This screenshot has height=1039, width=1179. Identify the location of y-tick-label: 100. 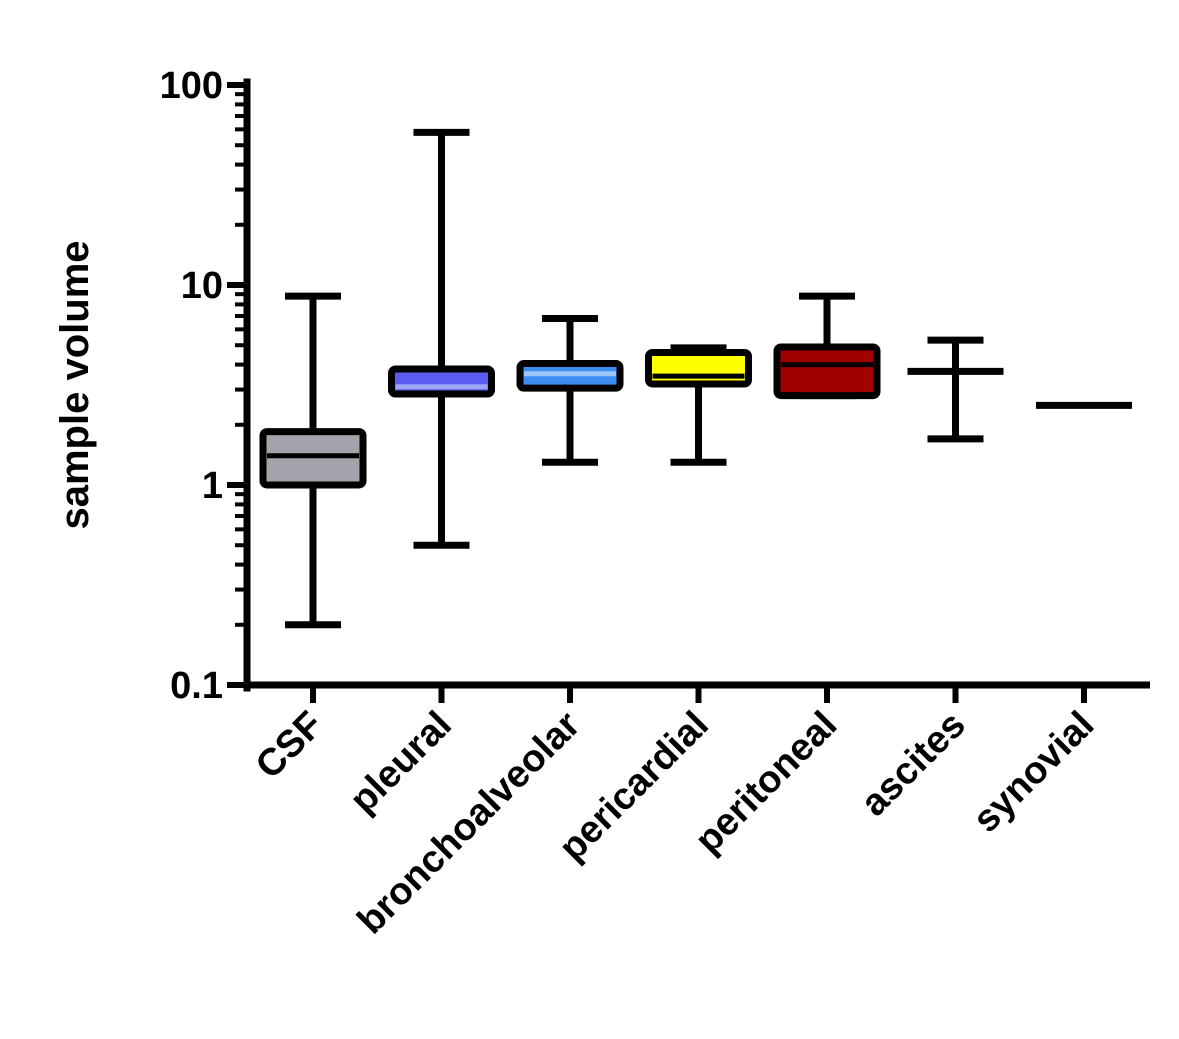
(191, 86).